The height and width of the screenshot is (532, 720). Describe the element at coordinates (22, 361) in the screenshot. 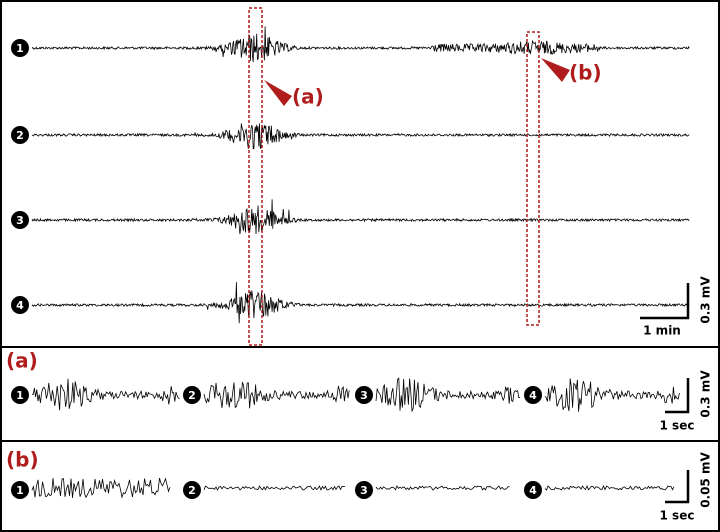

I see `panel-label: (a)` at that location.